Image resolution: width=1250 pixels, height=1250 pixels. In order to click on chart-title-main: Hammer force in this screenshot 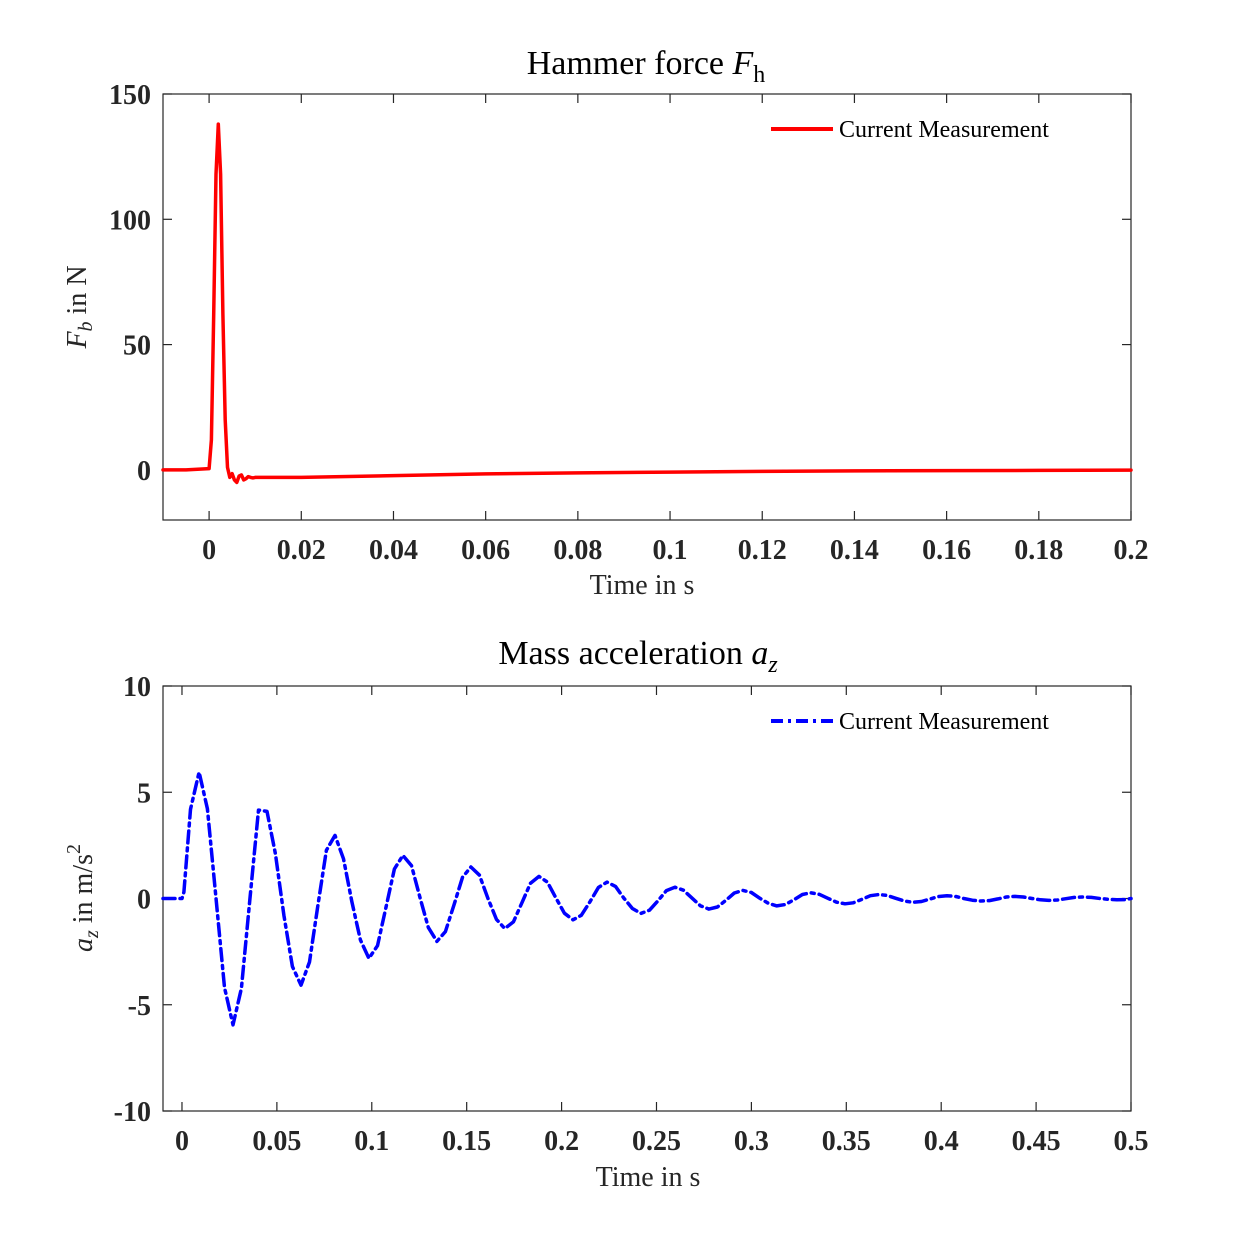, I will do `click(630, 63)`.